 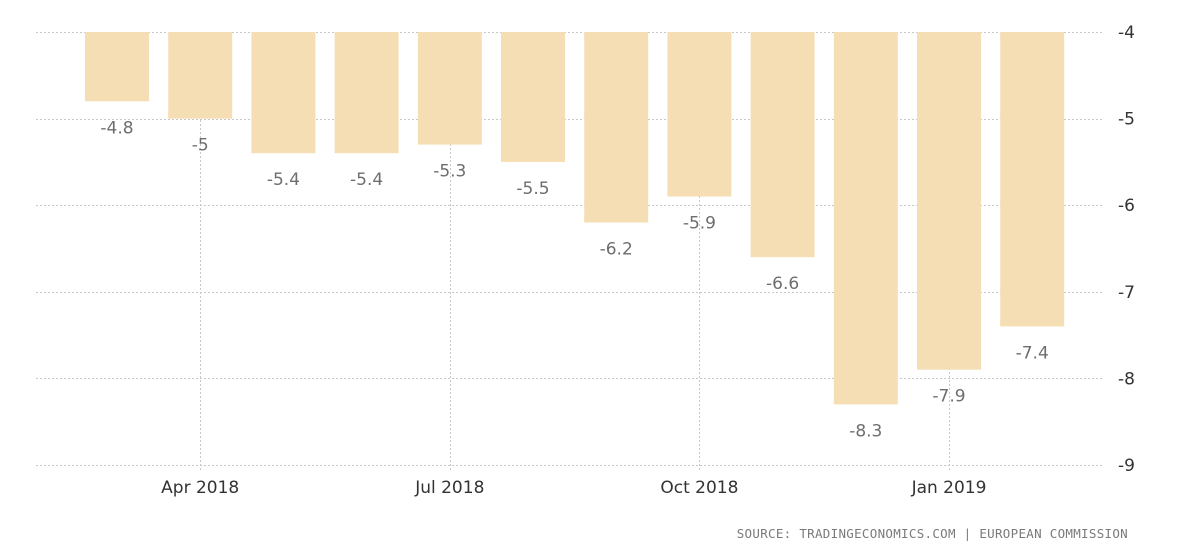 What do you see at coordinates (1126, 379) in the screenshot?
I see `y-tick-label: -8` at bounding box center [1126, 379].